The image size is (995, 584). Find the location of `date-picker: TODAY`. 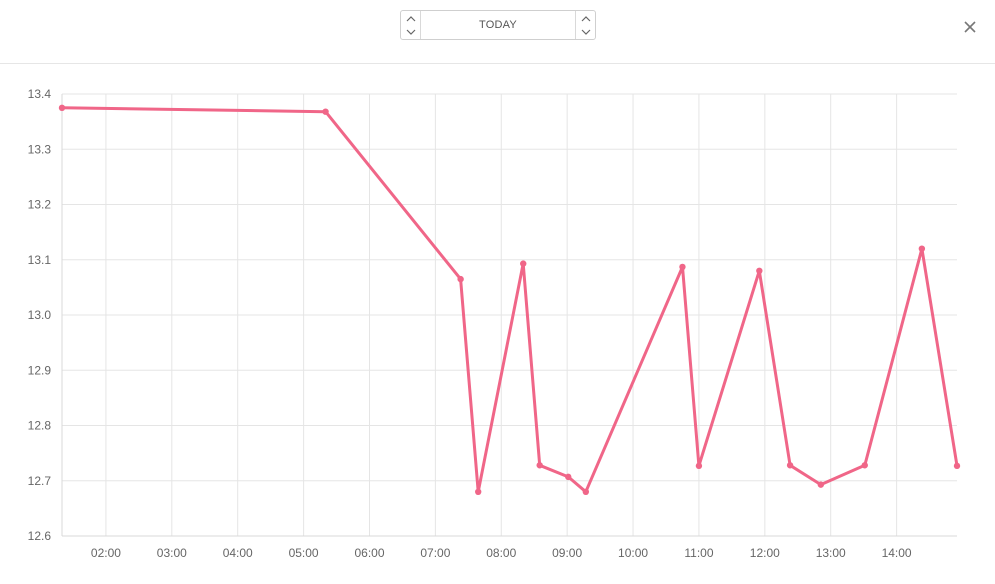

date-picker: TODAY is located at coordinates (498, 25).